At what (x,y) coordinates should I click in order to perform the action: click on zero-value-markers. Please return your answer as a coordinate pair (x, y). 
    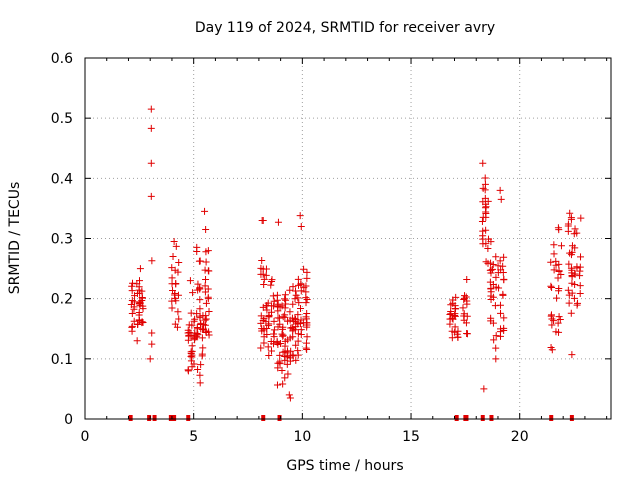
    Looking at the image, I should click on (351, 418).